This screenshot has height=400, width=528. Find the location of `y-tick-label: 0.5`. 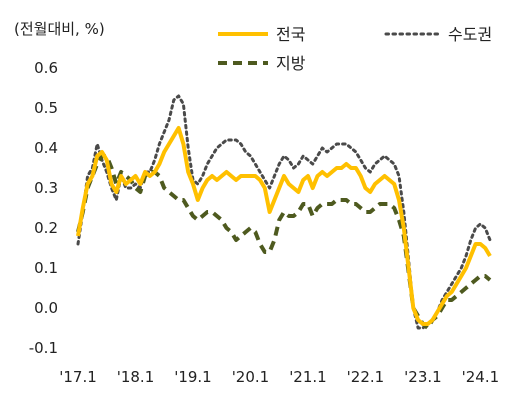

y-tick-label: 0.5 is located at coordinates (46, 108).